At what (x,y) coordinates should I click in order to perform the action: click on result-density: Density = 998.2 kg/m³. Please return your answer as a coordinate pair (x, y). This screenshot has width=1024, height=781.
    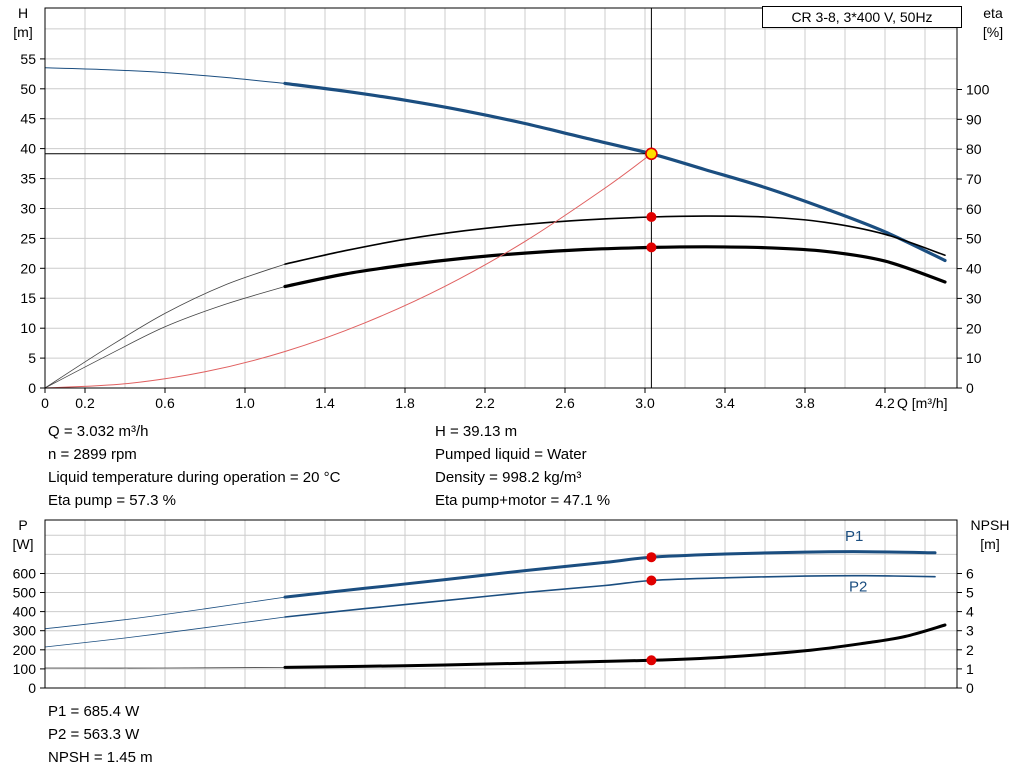
    Looking at the image, I should click on (508, 477).